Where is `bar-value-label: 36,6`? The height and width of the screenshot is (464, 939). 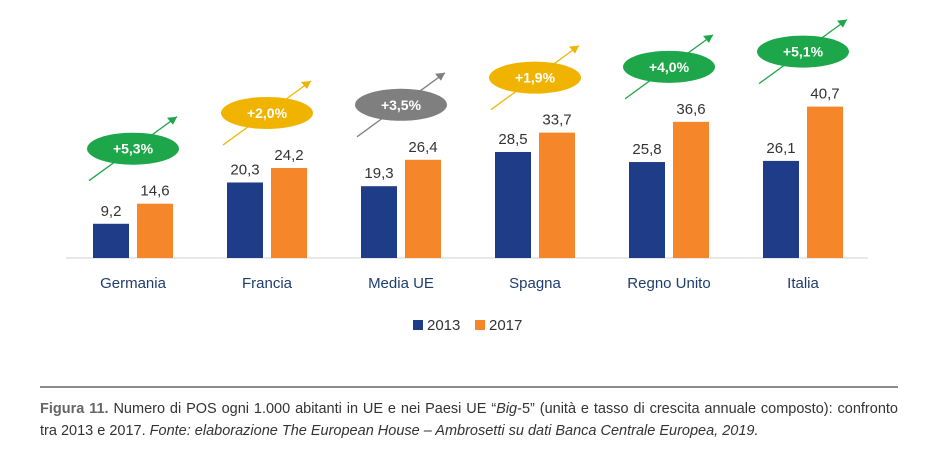
bar-value-label: 36,6 is located at coordinates (690, 109).